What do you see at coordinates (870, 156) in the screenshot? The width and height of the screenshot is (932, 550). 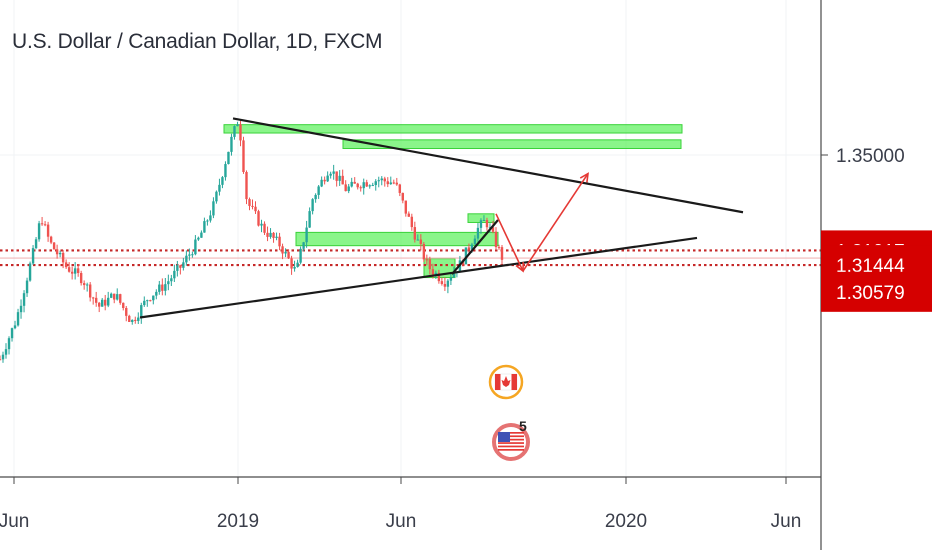 I see `y-tick-label: 1.35000` at bounding box center [870, 156].